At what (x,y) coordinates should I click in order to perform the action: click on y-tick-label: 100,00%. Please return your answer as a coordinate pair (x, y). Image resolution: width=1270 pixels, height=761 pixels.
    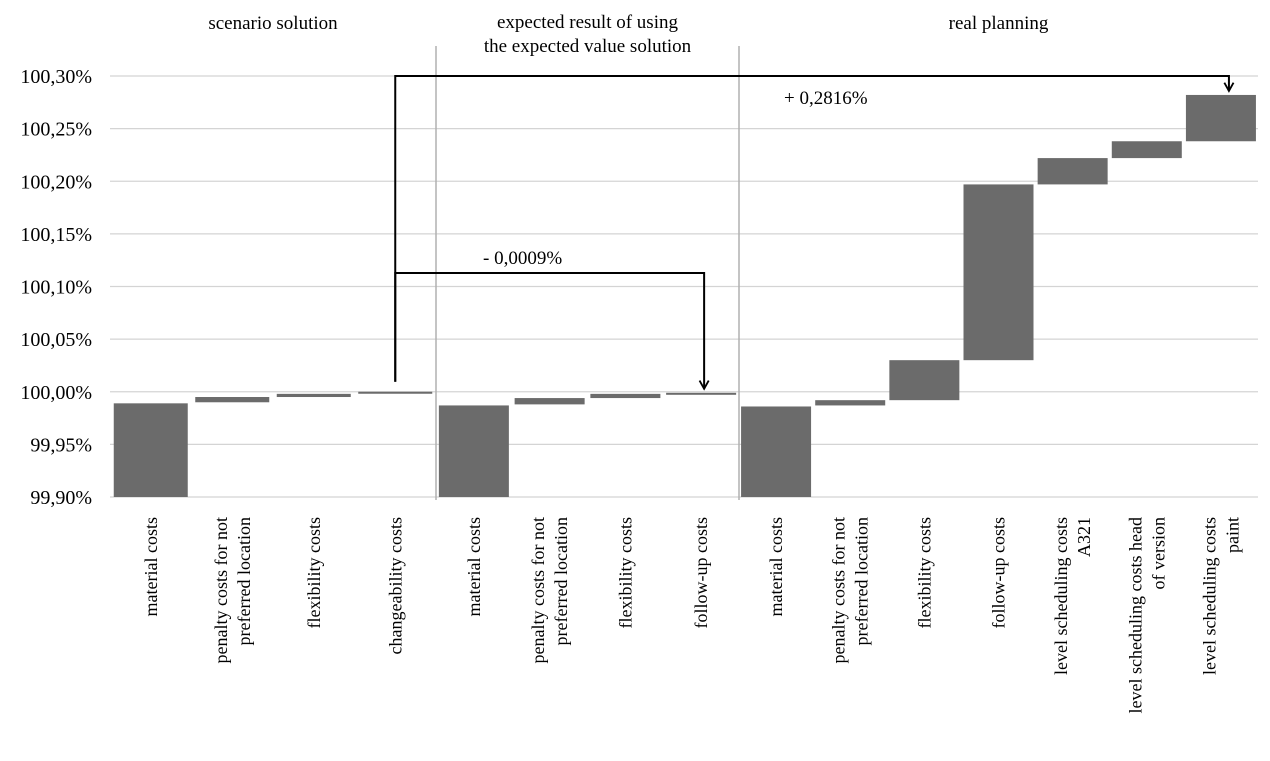
    Looking at the image, I should click on (56, 393).